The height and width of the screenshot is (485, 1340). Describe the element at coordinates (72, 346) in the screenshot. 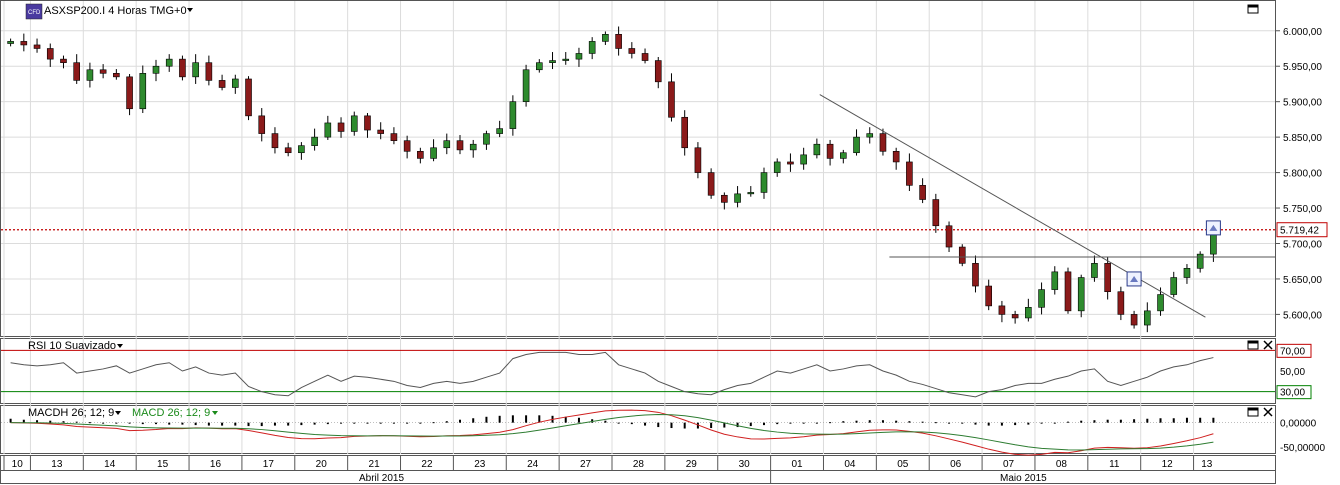

I see `rsi-title: RSI 10 Suavizado` at that location.